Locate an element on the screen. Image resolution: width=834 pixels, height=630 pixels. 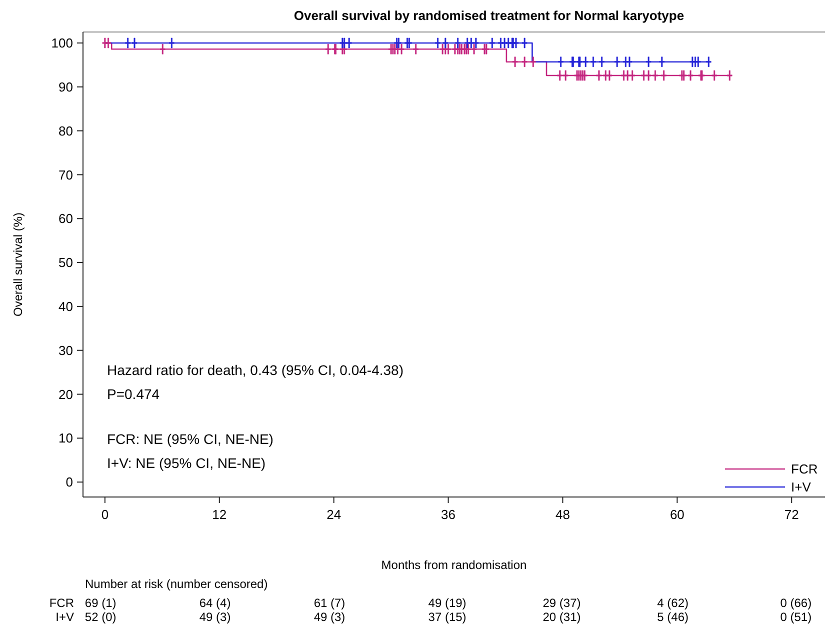
annotation: I+V: NE (95% CI, NE-NE) is located at coordinates (186, 463).